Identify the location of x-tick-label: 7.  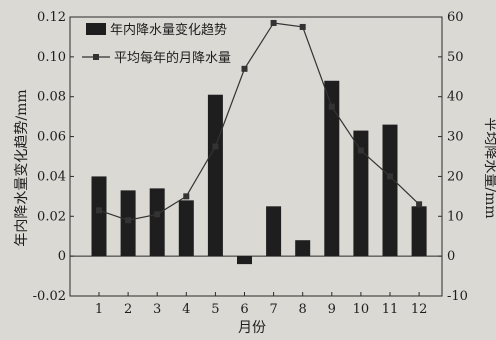
(273, 309).